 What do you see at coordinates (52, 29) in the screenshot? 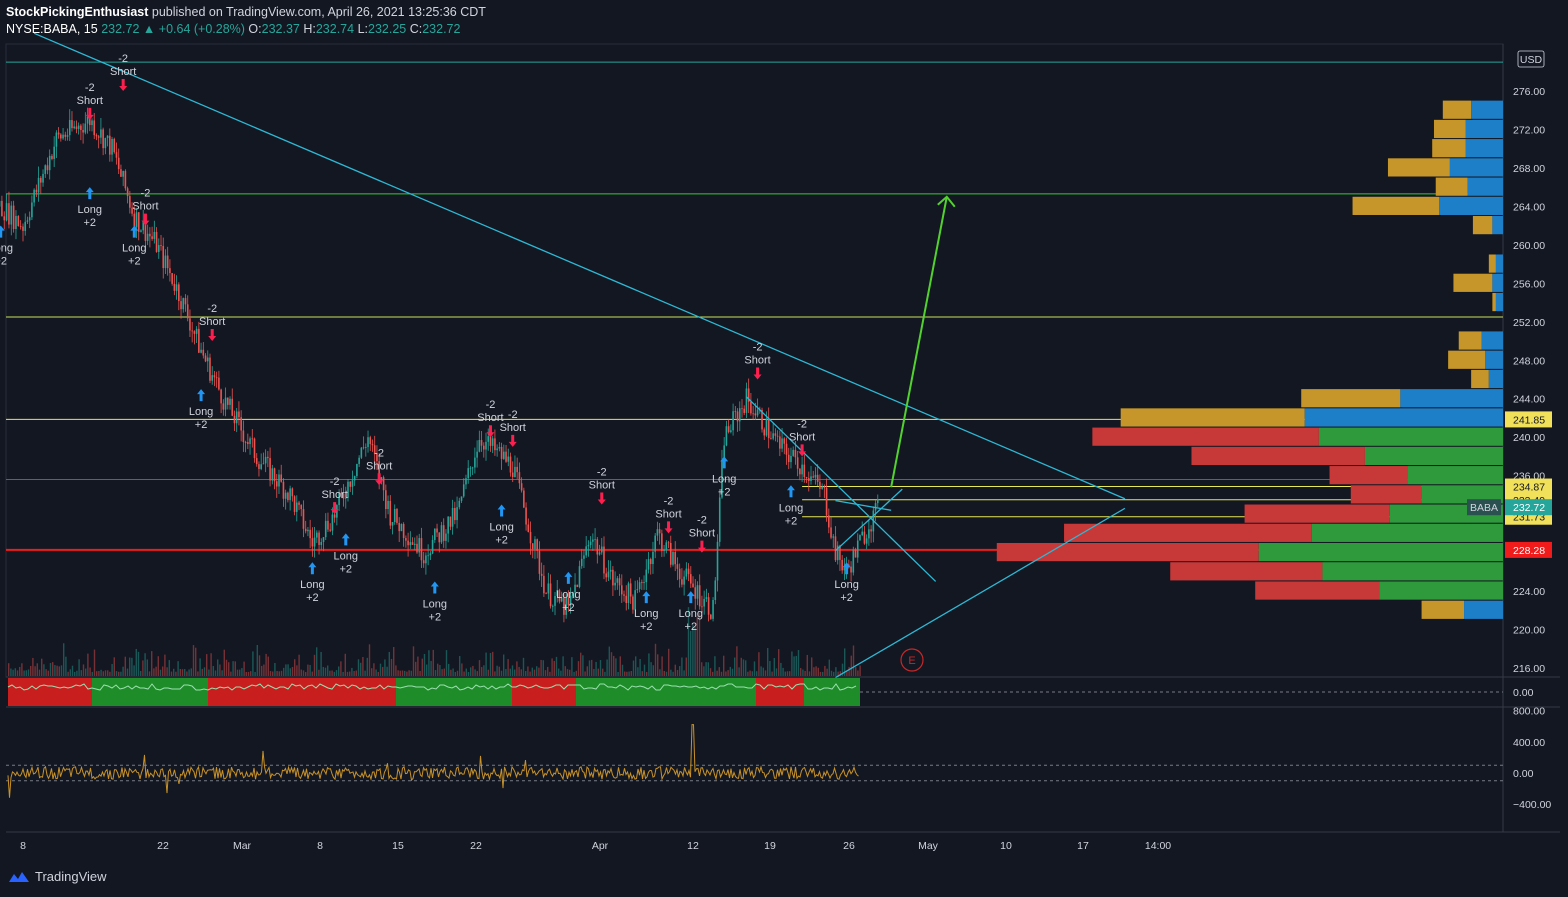
I see `symbol-label: NYSE:BABA, 15` at bounding box center [52, 29].